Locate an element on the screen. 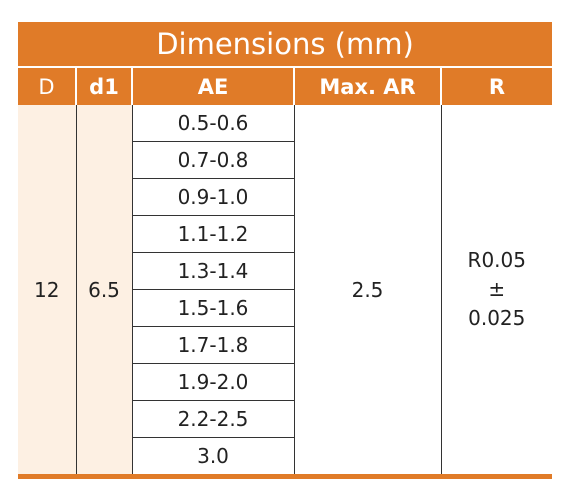  row: 0.7-0.8 is located at coordinates (285, 160).